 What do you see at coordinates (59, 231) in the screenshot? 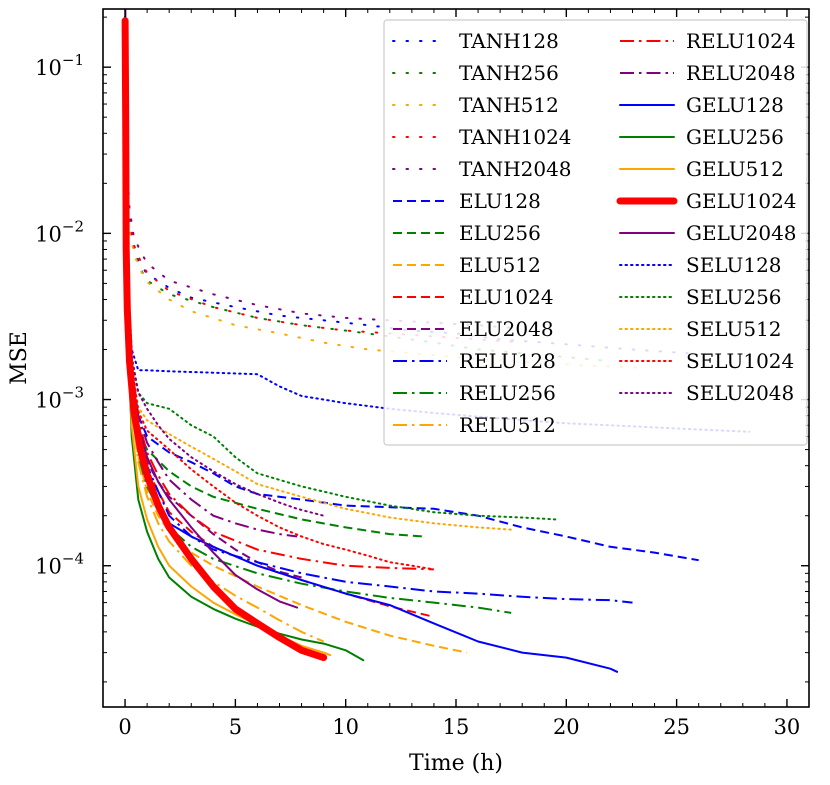
I see `y-tick-label: 10⁻²` at bounding box center [59, 231].